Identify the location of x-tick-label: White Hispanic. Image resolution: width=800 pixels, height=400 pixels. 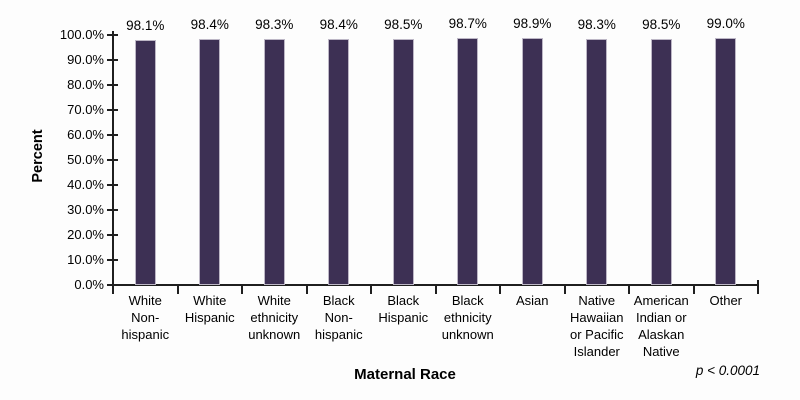
(209, 309).